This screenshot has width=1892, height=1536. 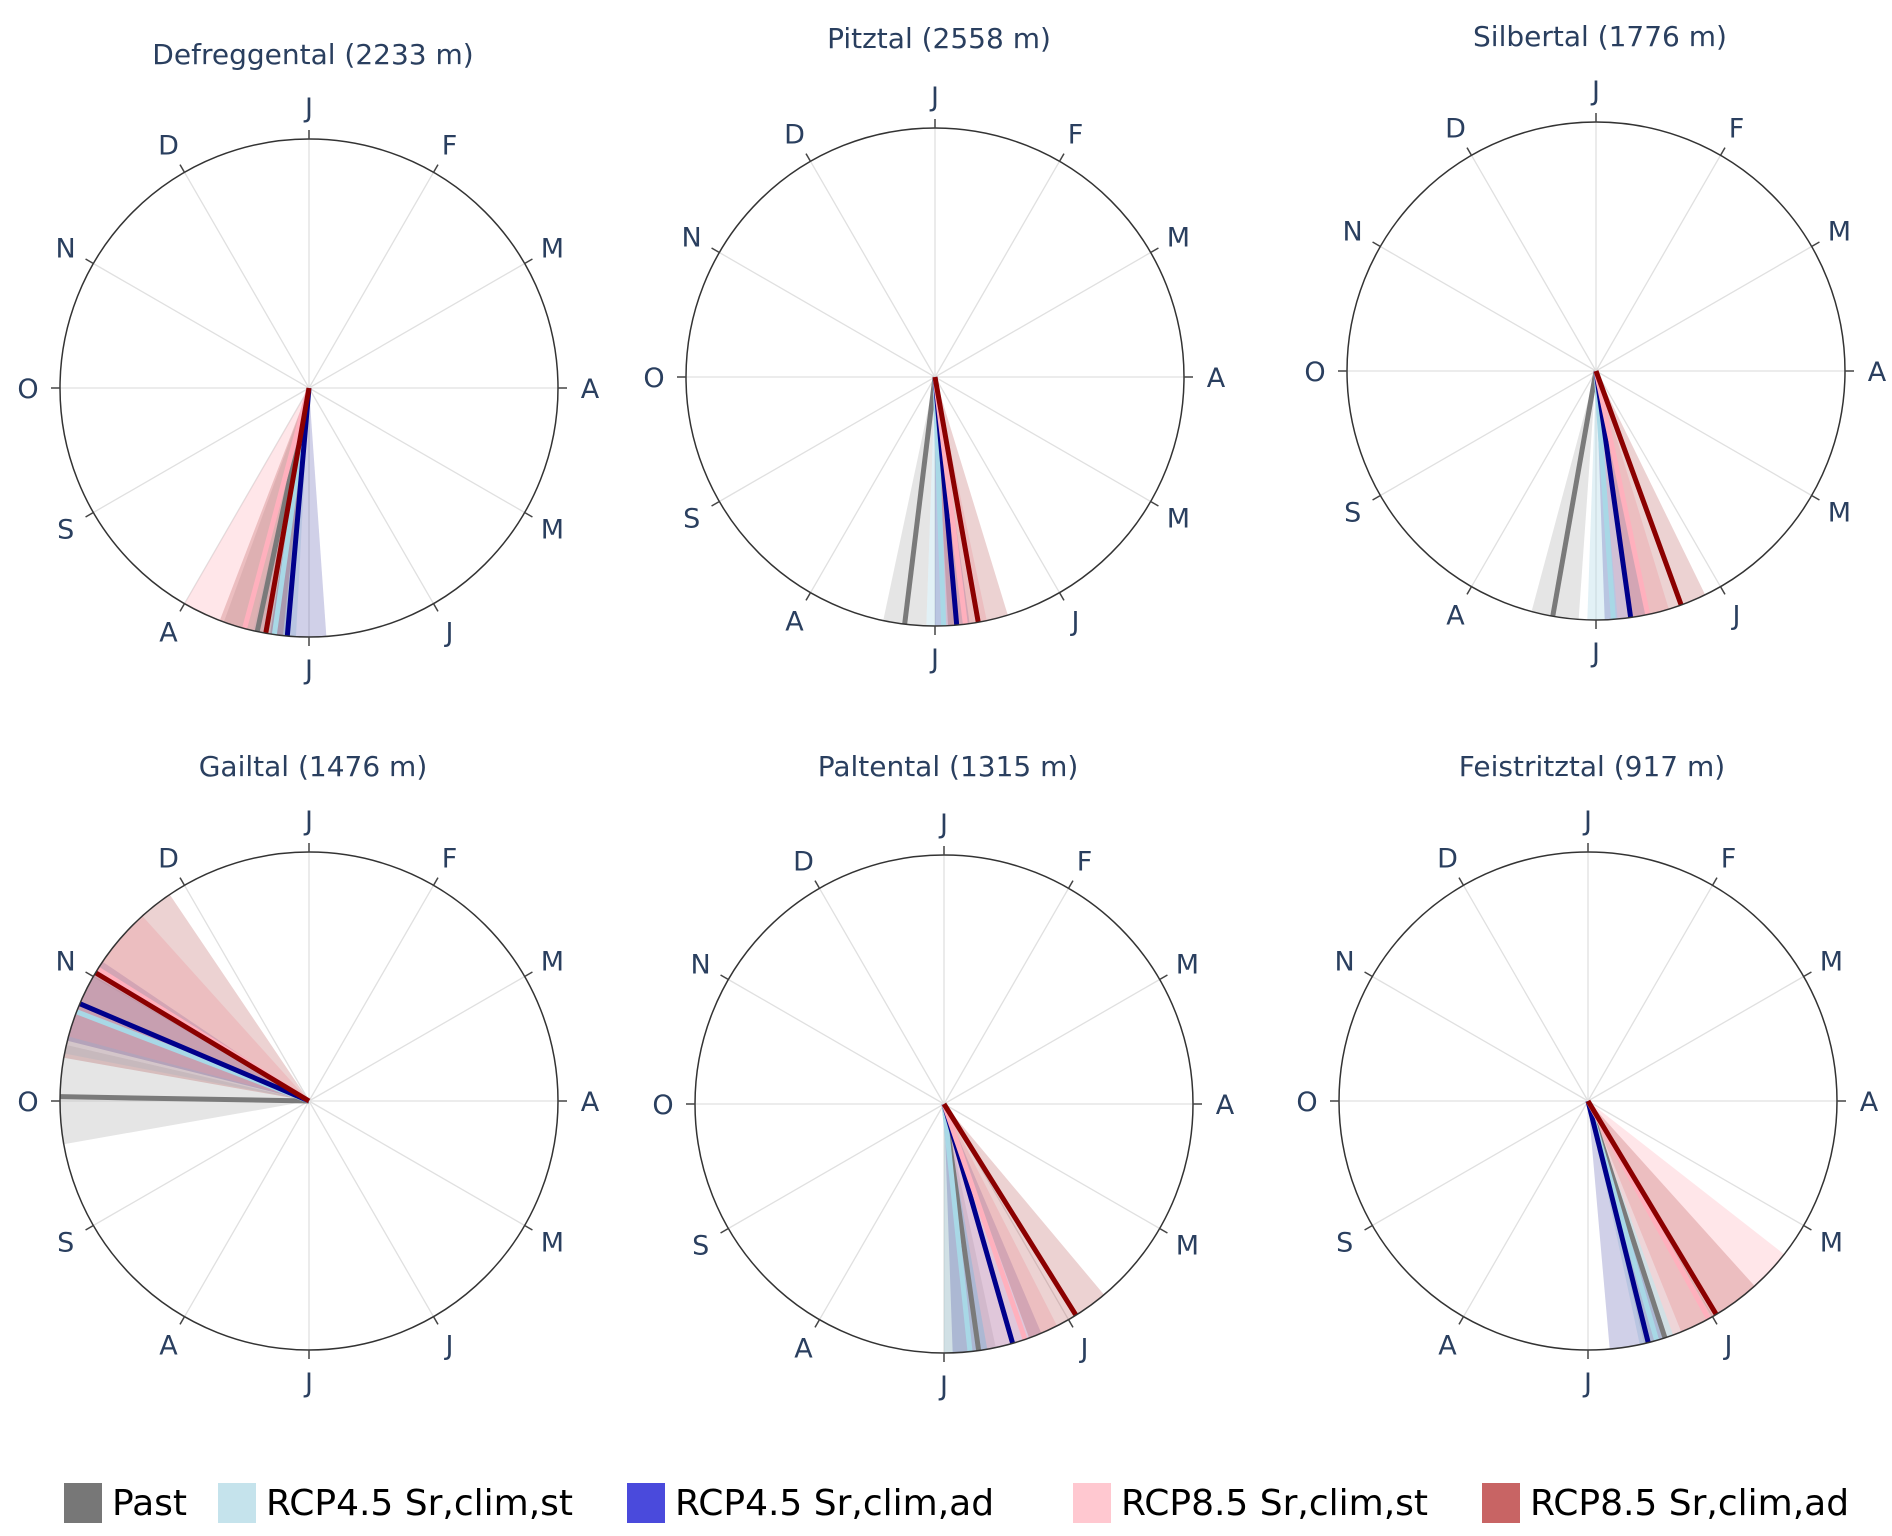 I want to click on polar-chart-1: Defreggental (2233 m) J F M A M J J A S O N D, so click(x=308, y=362).